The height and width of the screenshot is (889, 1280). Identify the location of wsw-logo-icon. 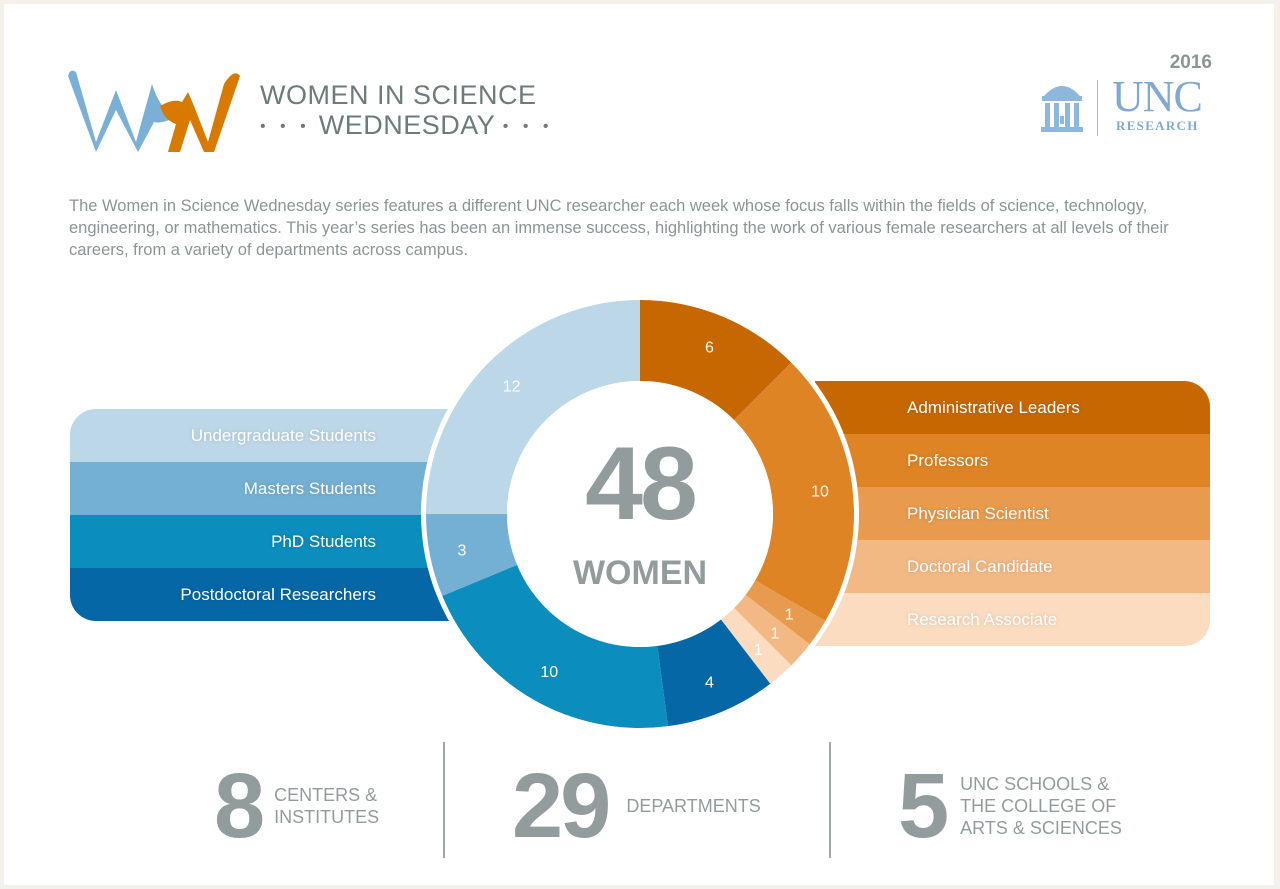
(154, 111).